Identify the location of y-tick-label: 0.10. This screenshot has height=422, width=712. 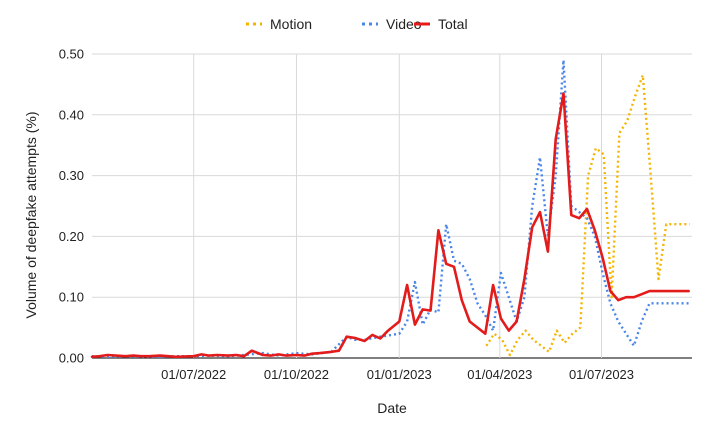
(71, 297).